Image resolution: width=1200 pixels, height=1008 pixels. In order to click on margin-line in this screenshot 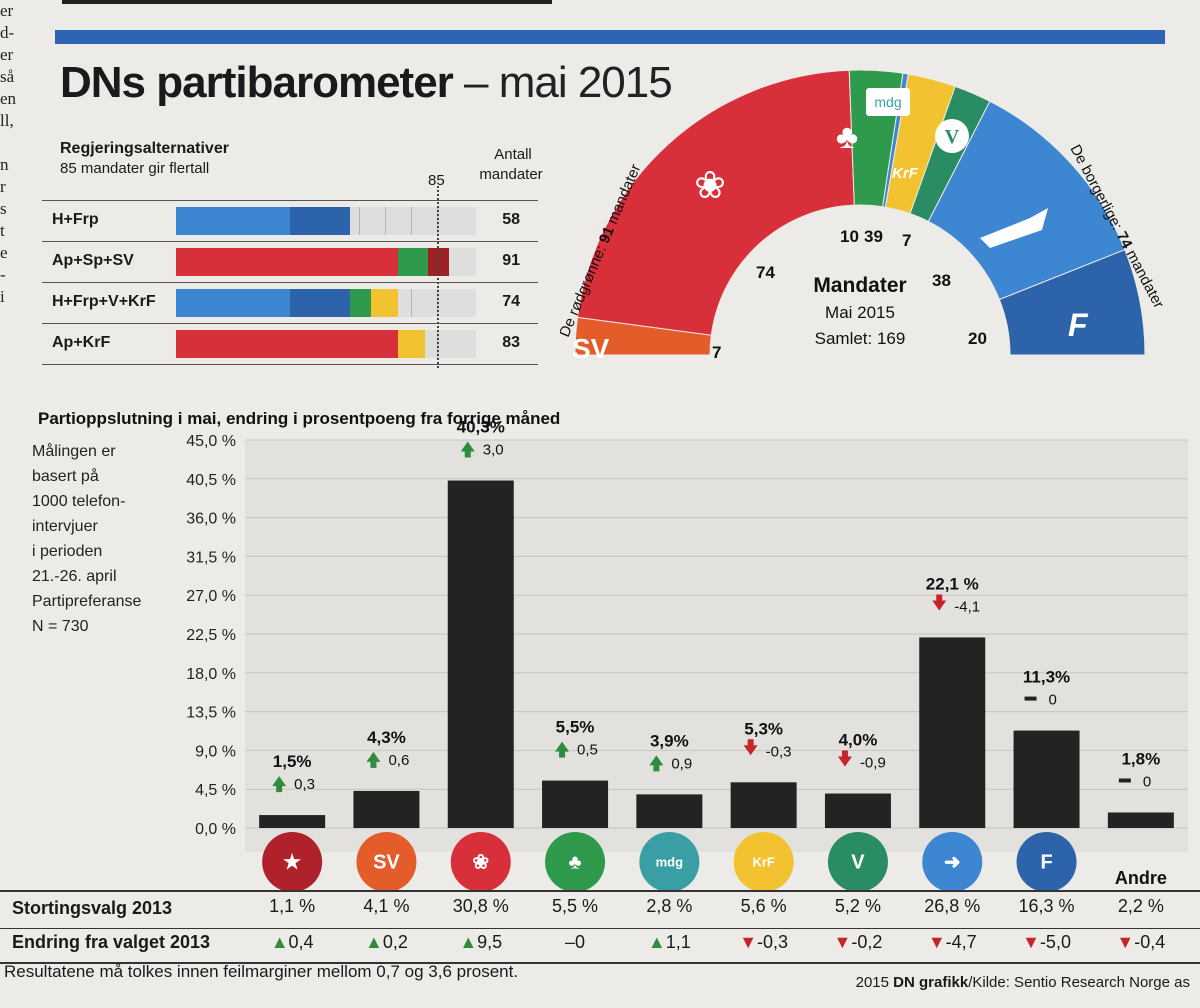, I will do `click(24, 143)`.